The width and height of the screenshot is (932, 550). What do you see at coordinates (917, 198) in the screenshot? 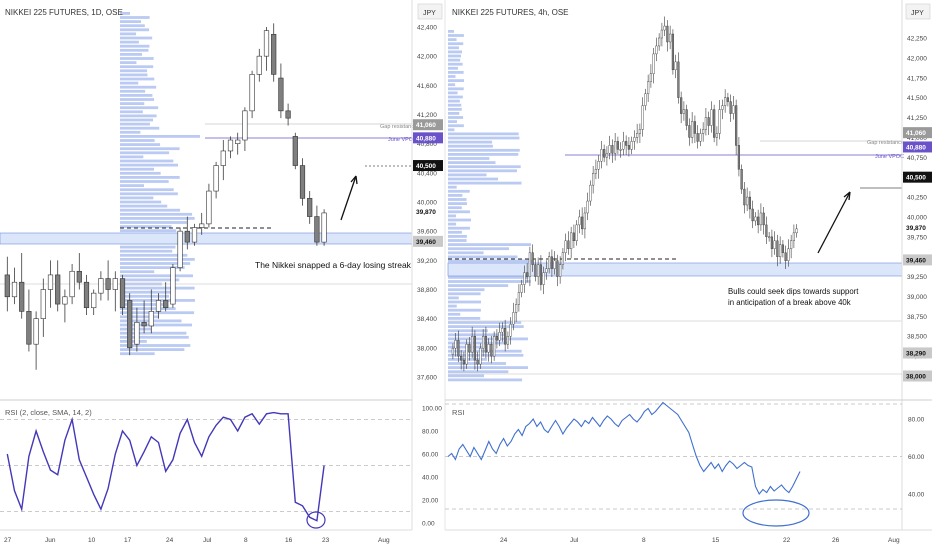
I see `price-tick: 40,250` at bounding box center [917, 198].